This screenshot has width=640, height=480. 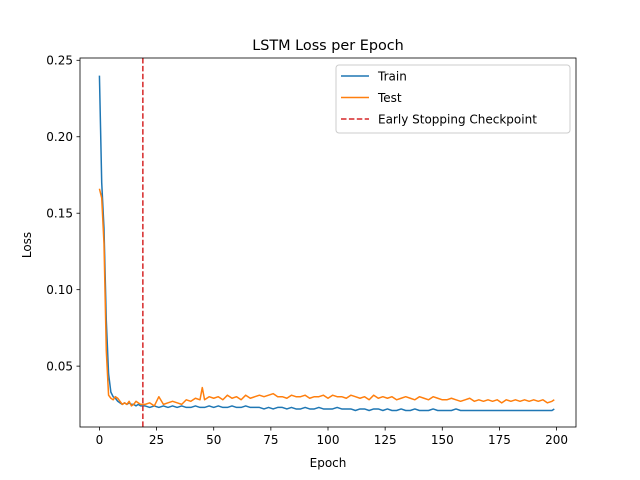 What do you see at coordinates (328, 463) in the screenshot?
I see `x-axis-label: Epoch` at bounding box center [328, 463].